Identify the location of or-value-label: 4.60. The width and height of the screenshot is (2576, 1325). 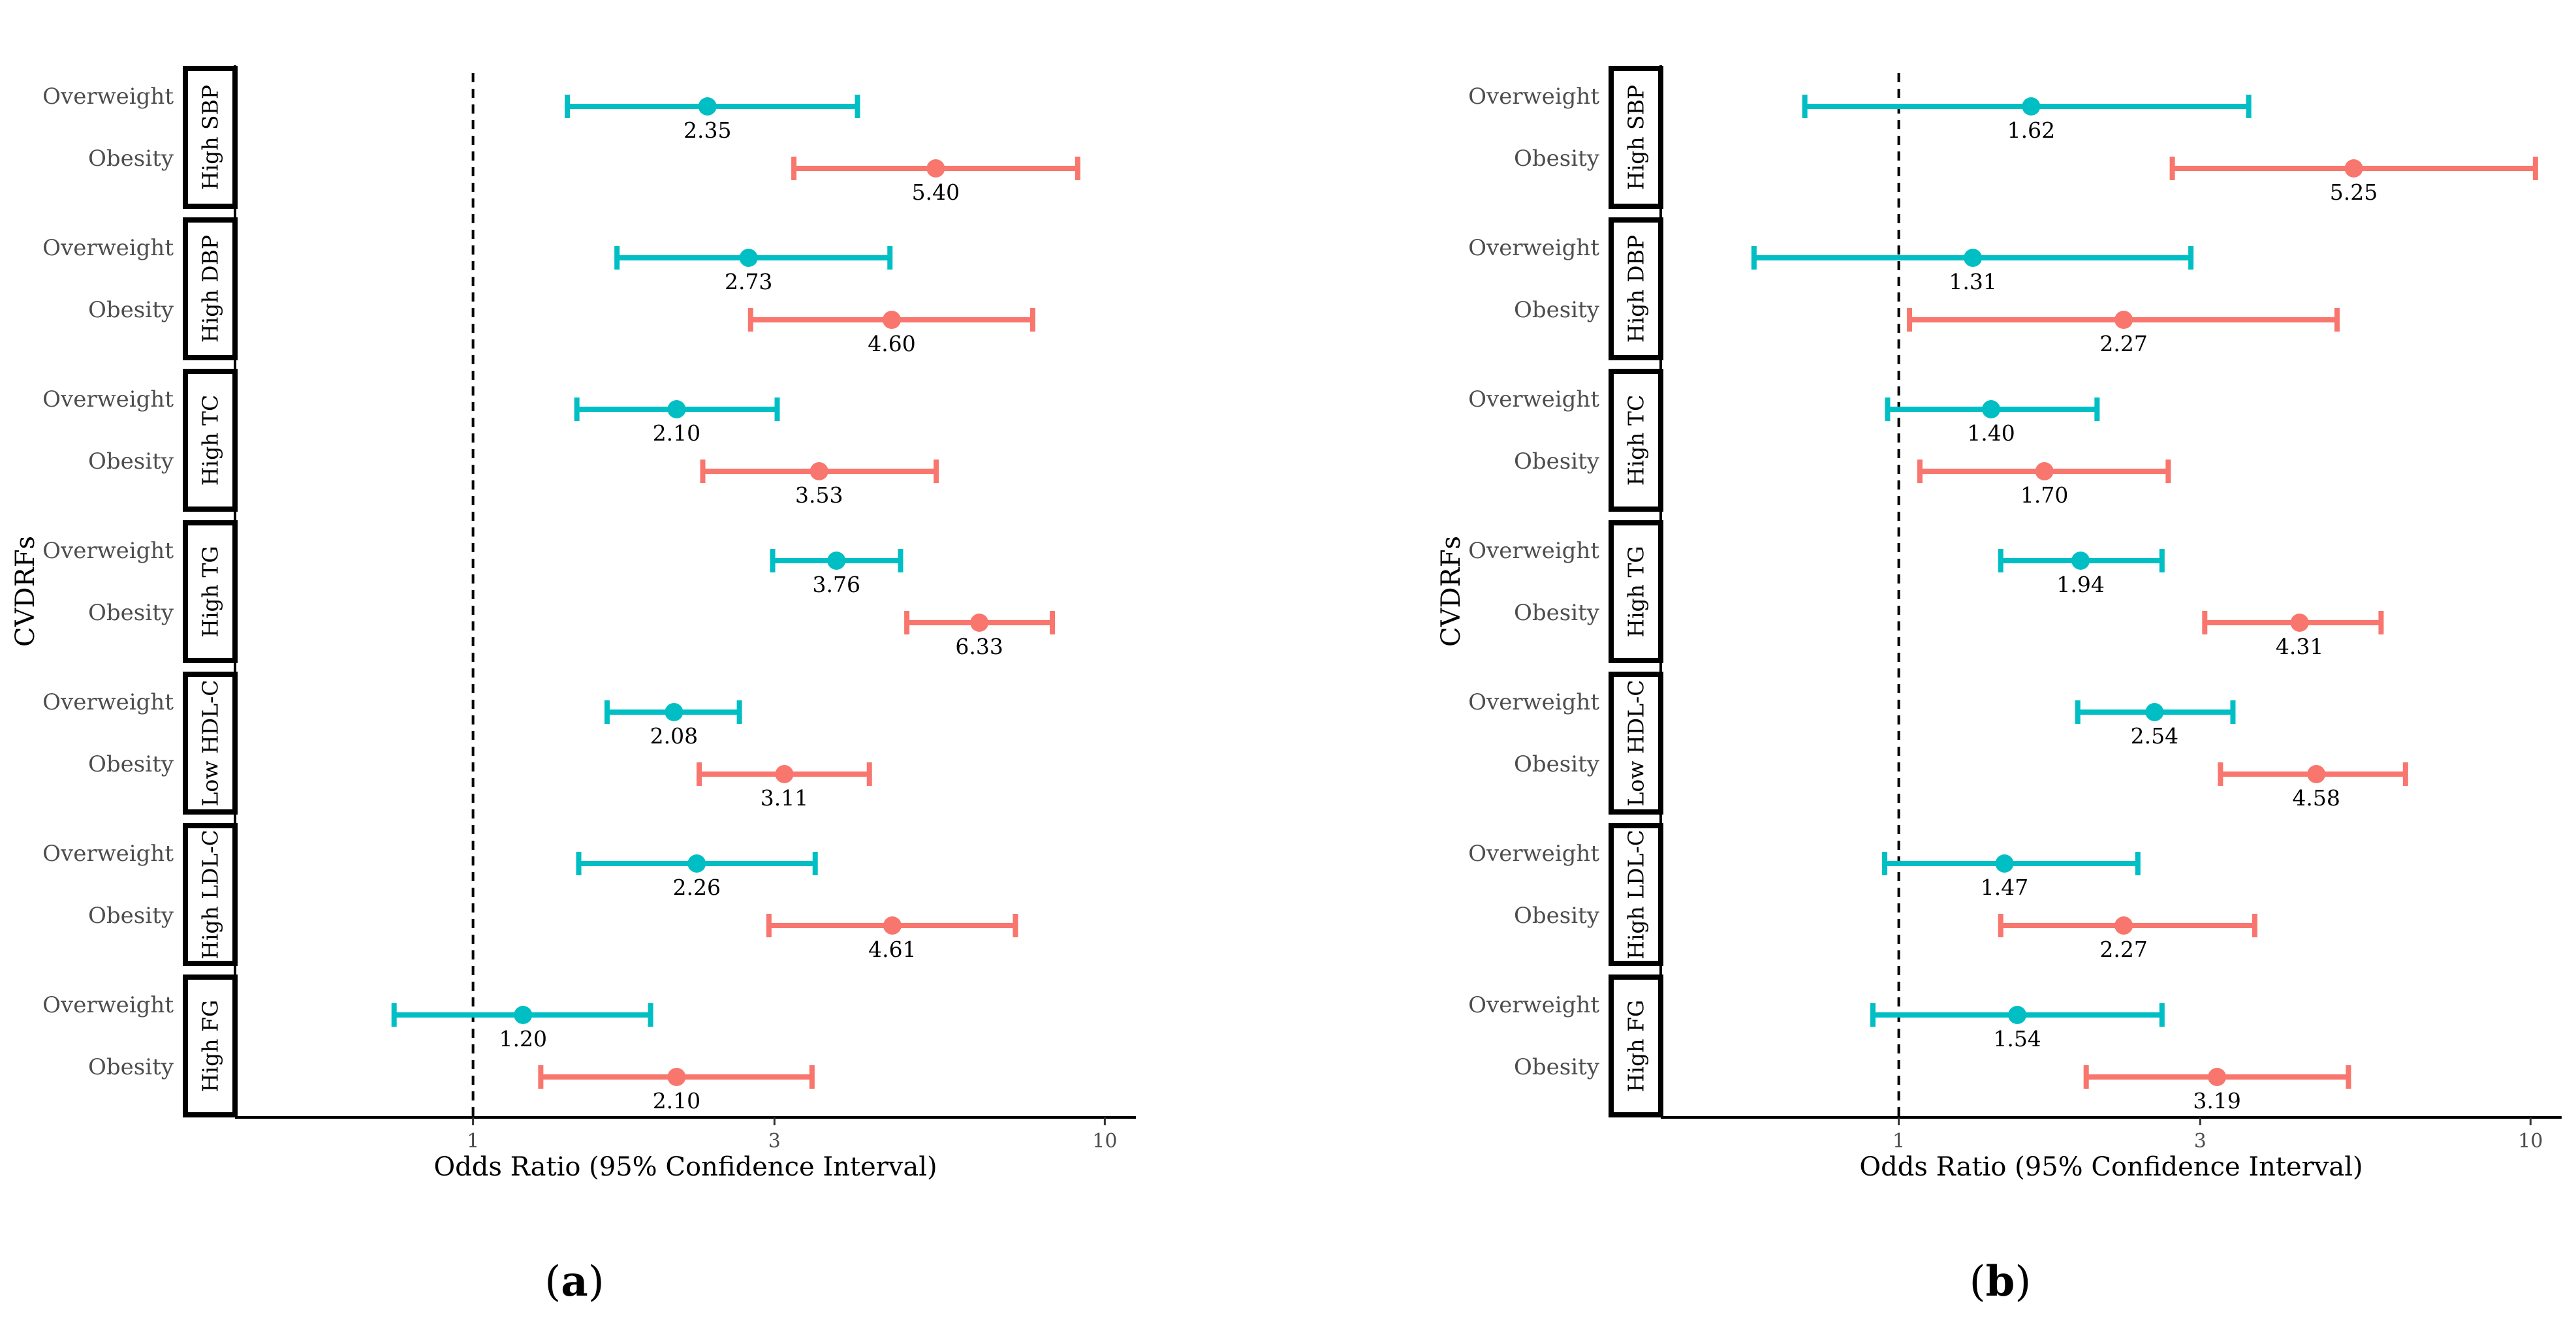
(892, 344).